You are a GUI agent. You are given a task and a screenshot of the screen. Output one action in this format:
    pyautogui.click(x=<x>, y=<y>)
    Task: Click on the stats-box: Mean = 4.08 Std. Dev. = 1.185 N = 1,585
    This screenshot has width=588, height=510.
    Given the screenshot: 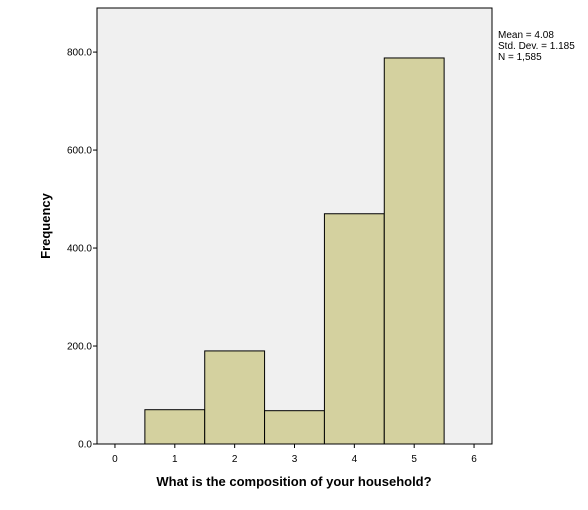 What is the action you would take?
    pyautogui.click(x=536, y=46)
    